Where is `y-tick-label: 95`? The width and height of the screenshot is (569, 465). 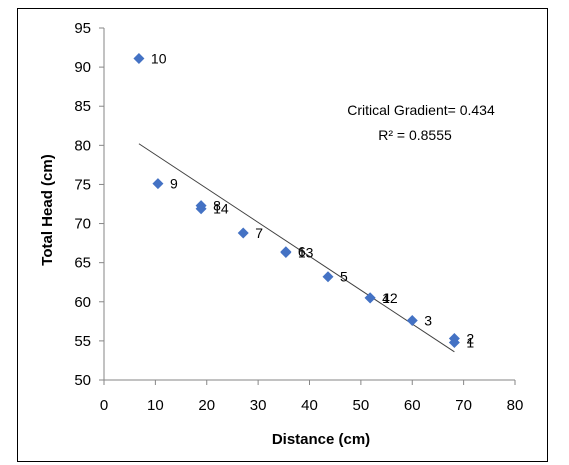
y-tick-label: 95 is located at coordinates (82, 28).